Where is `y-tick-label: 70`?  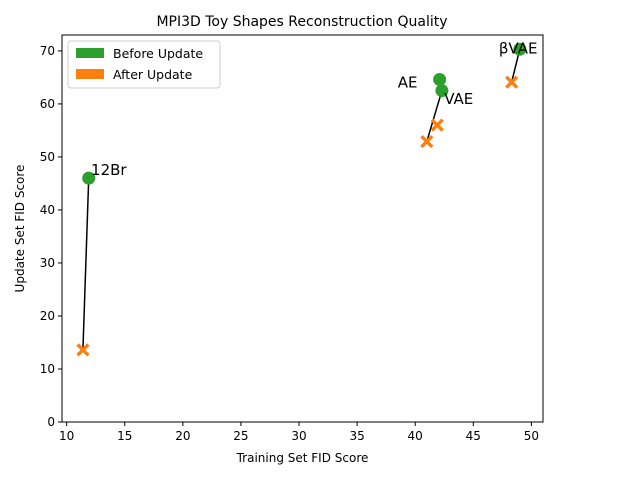
y-tick-label: 70 is located at coordinates (47, 51).